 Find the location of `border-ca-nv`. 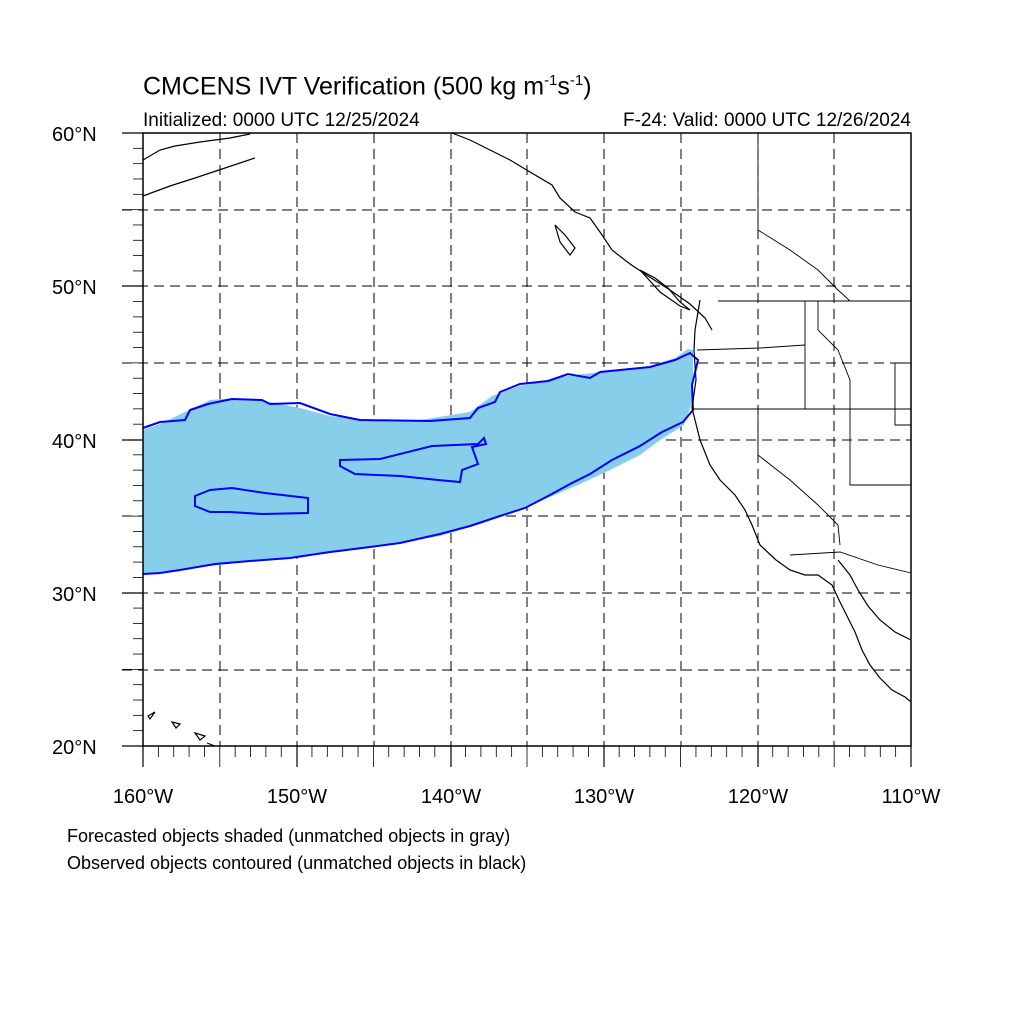

border-ca-nv is located at coordinates (799, 477).